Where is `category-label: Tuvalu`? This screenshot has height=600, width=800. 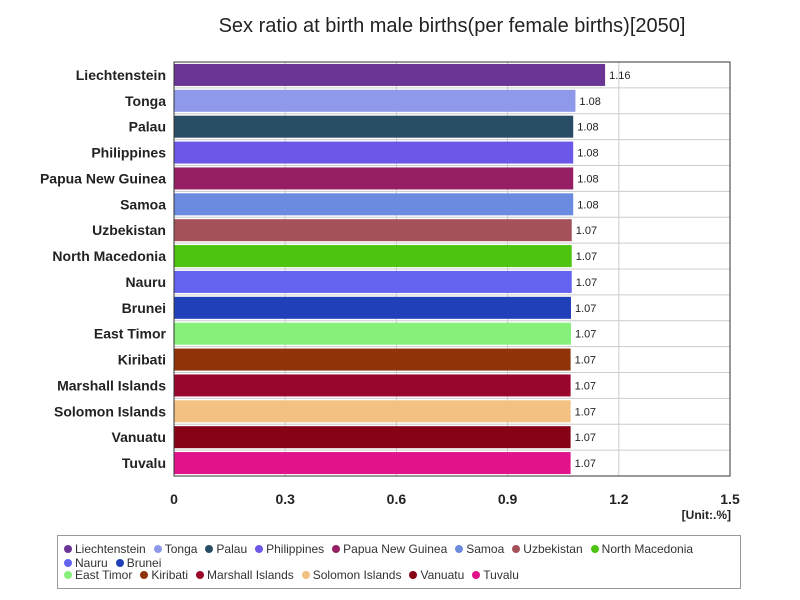
category-label: Tuvalu is located at coordinates (144, 463).